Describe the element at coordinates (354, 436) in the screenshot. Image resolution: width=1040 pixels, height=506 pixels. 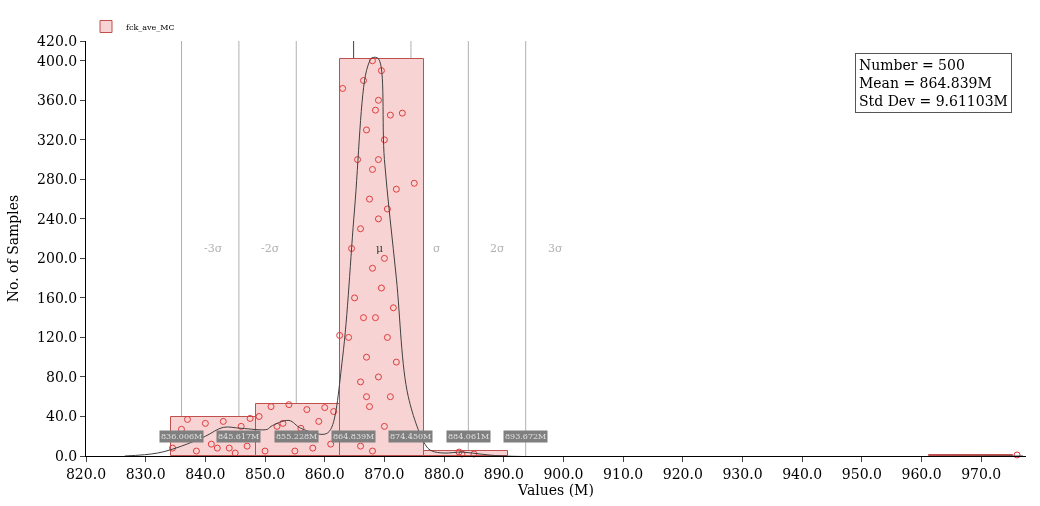
I see `annotation: 864.839M` at that location.